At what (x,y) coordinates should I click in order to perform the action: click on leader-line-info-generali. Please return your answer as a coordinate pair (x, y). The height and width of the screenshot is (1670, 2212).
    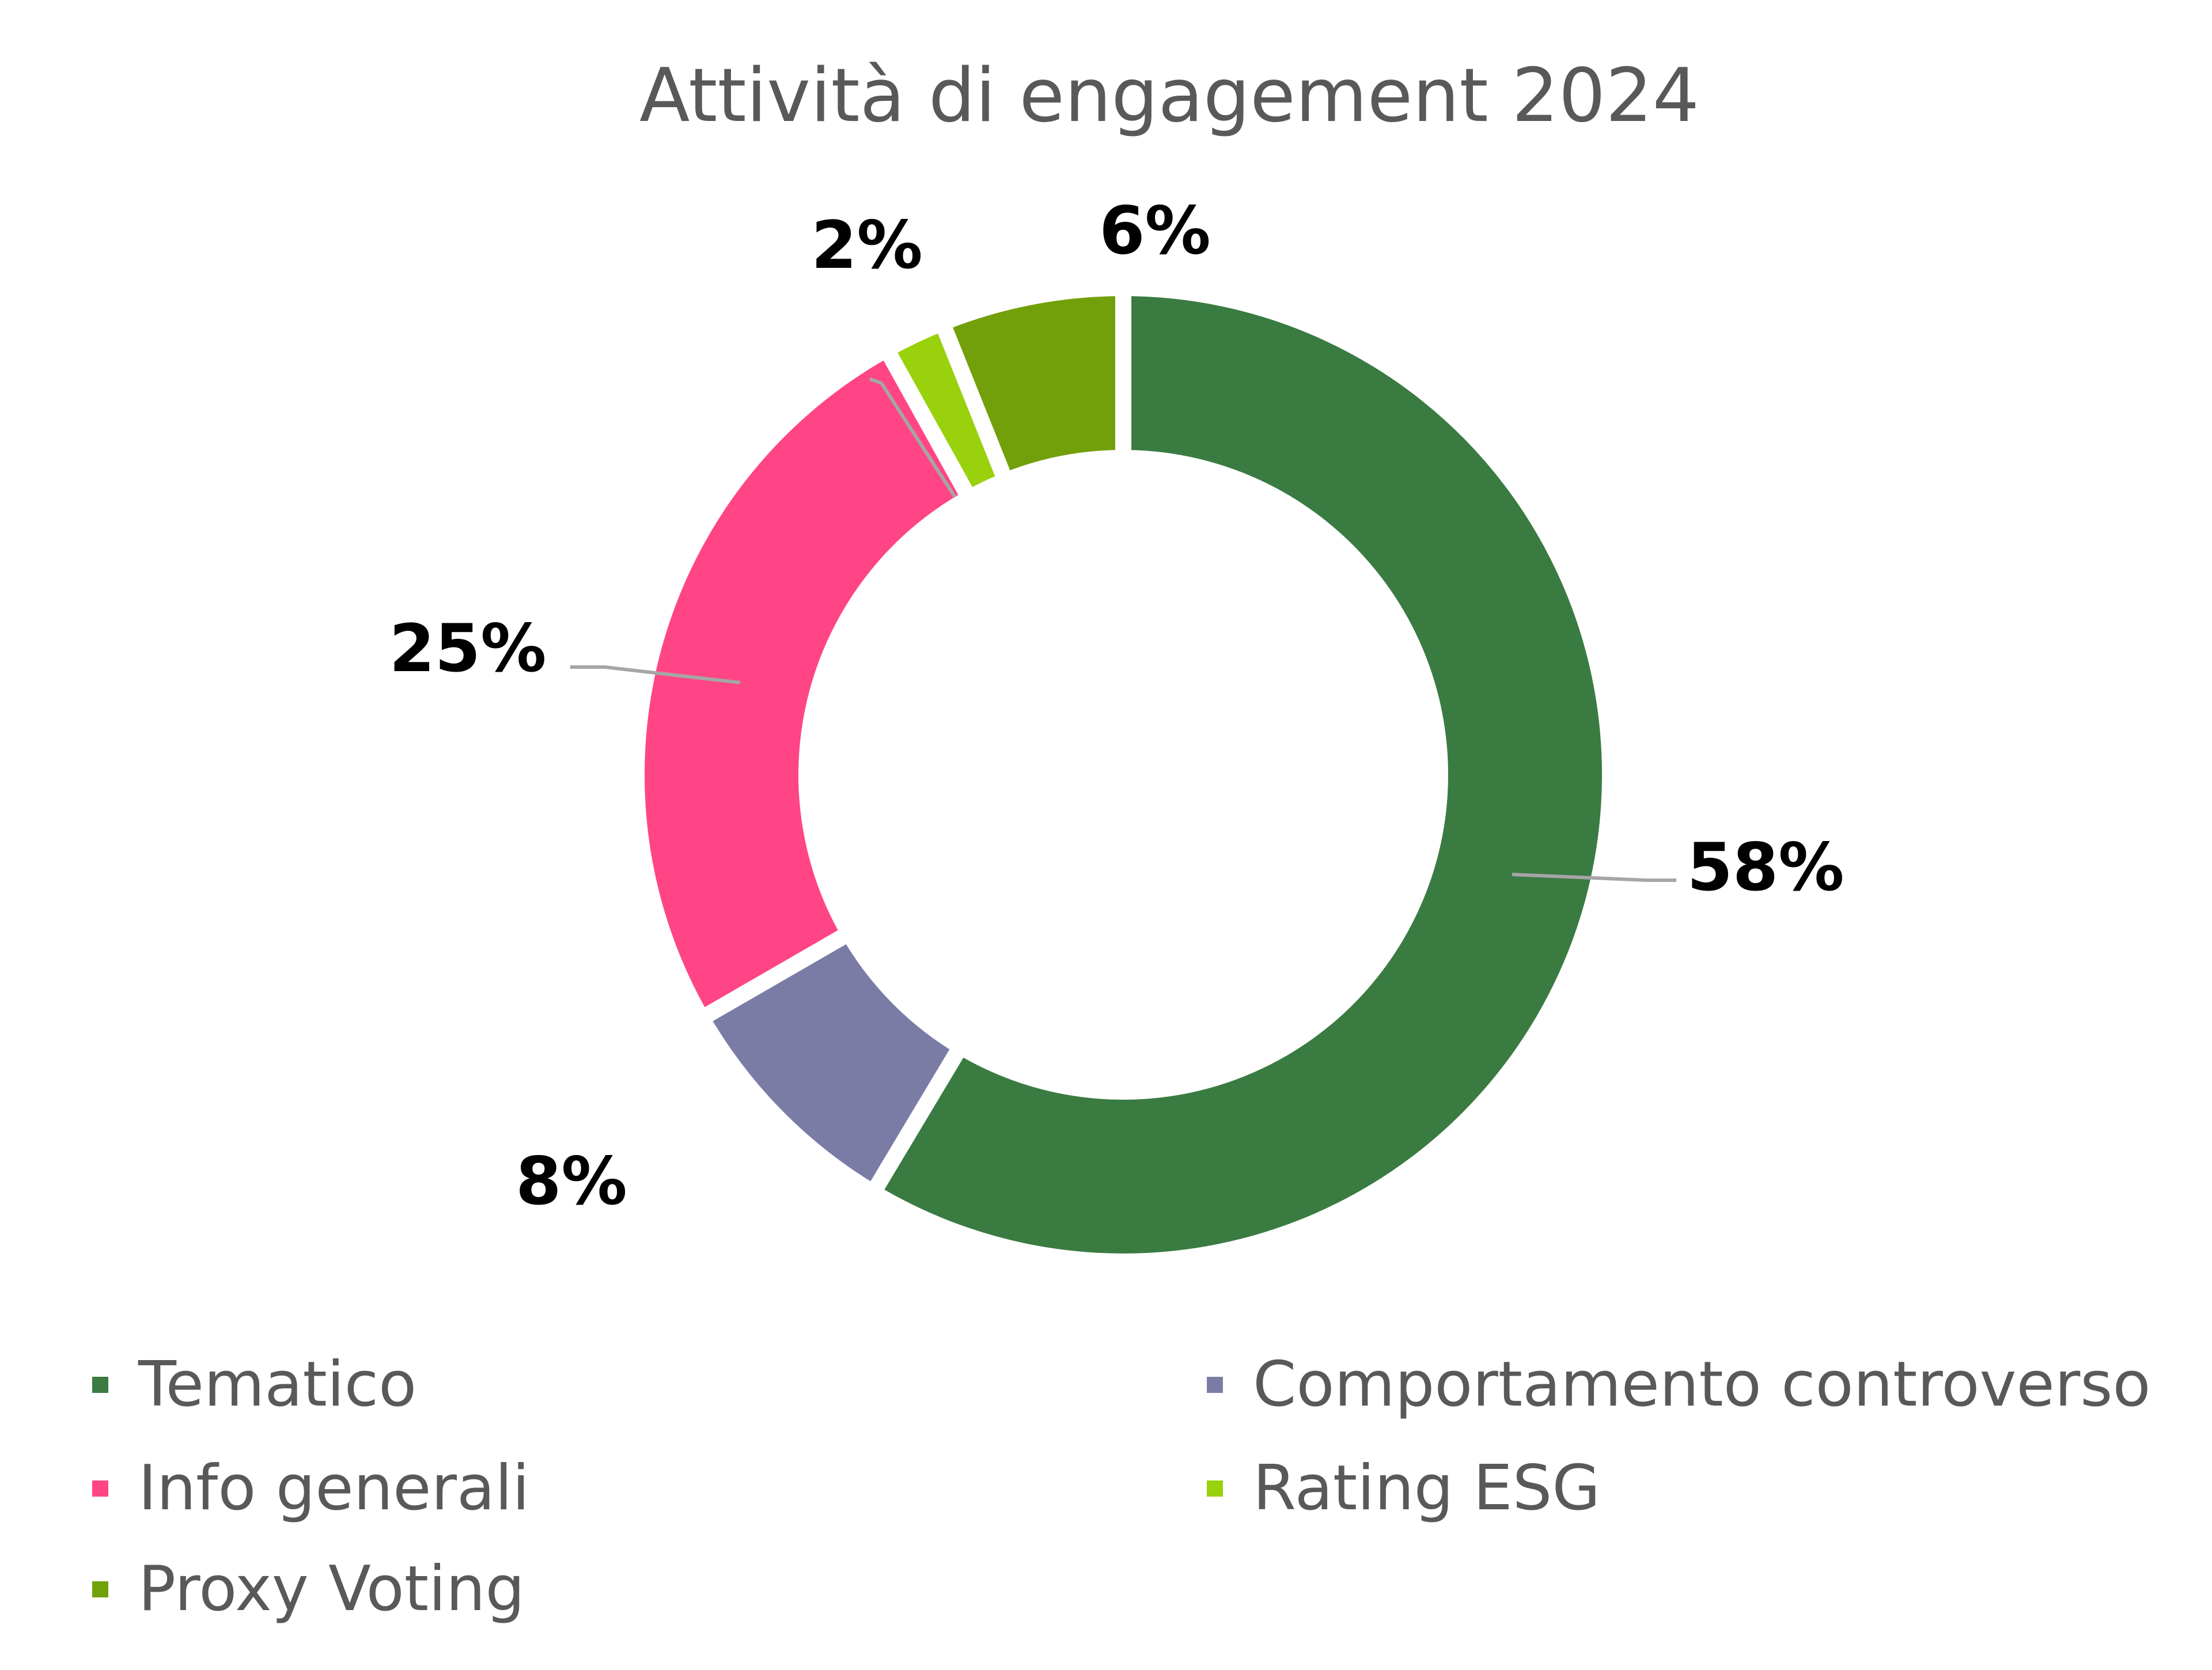
    Looking at the image, I should click on (655, 674).